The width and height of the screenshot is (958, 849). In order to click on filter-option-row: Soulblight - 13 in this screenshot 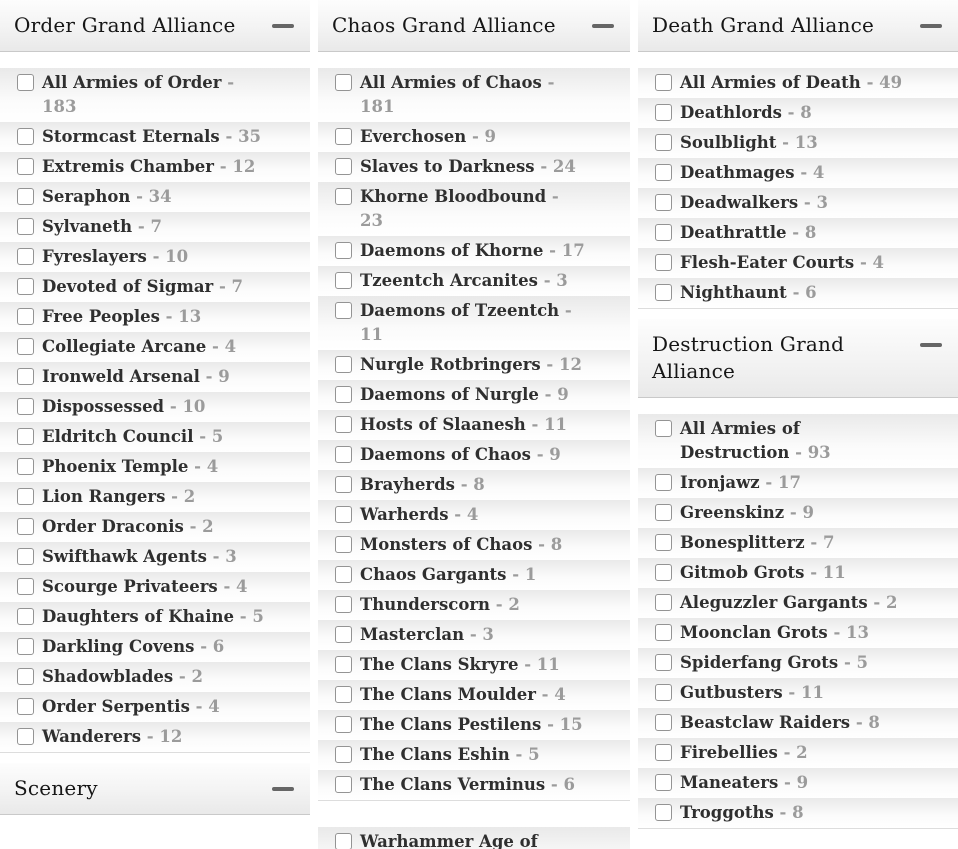, I will do `click(798, 143)`.